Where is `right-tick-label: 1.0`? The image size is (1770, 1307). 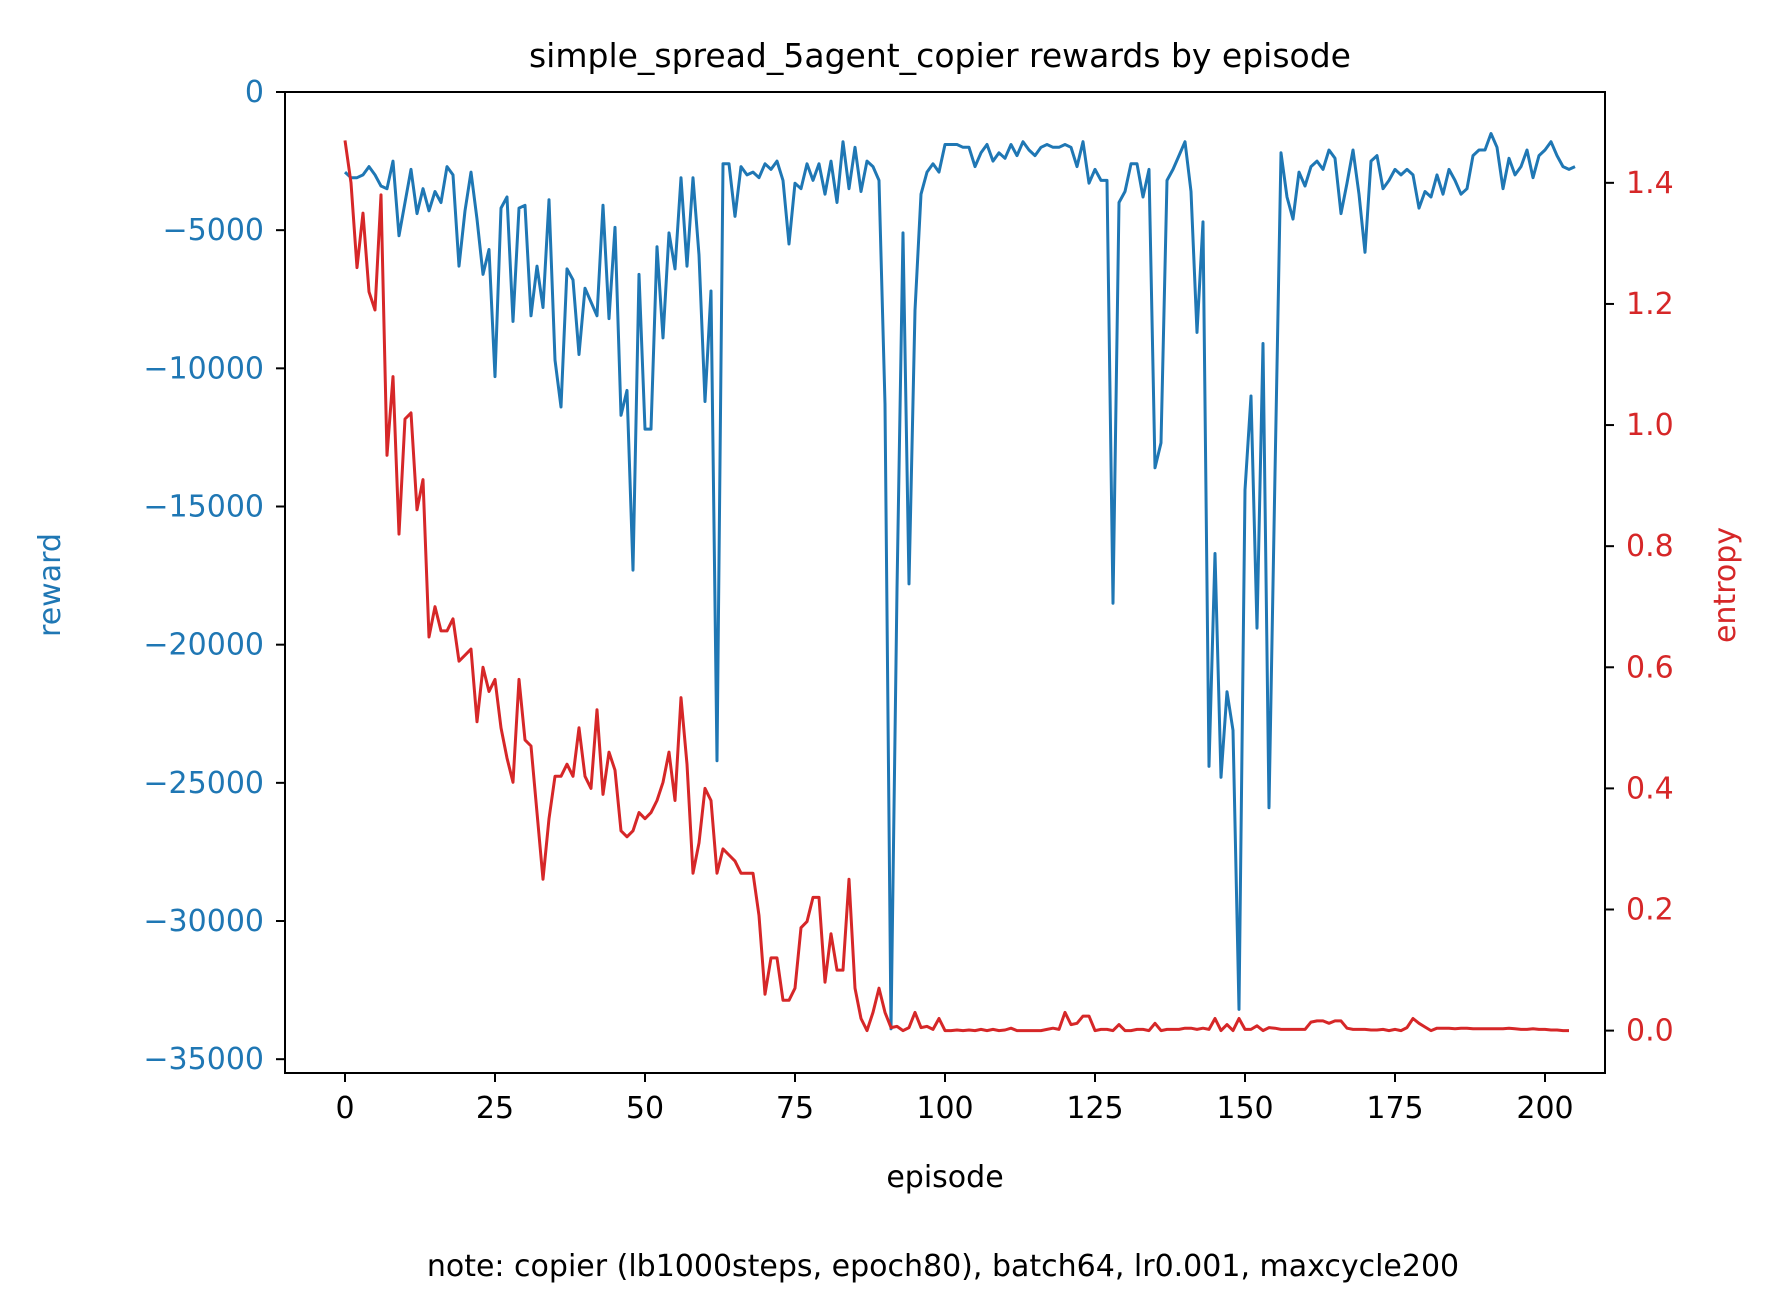
right-tick-label: 1.0 is located at coordinates (1650, 425).